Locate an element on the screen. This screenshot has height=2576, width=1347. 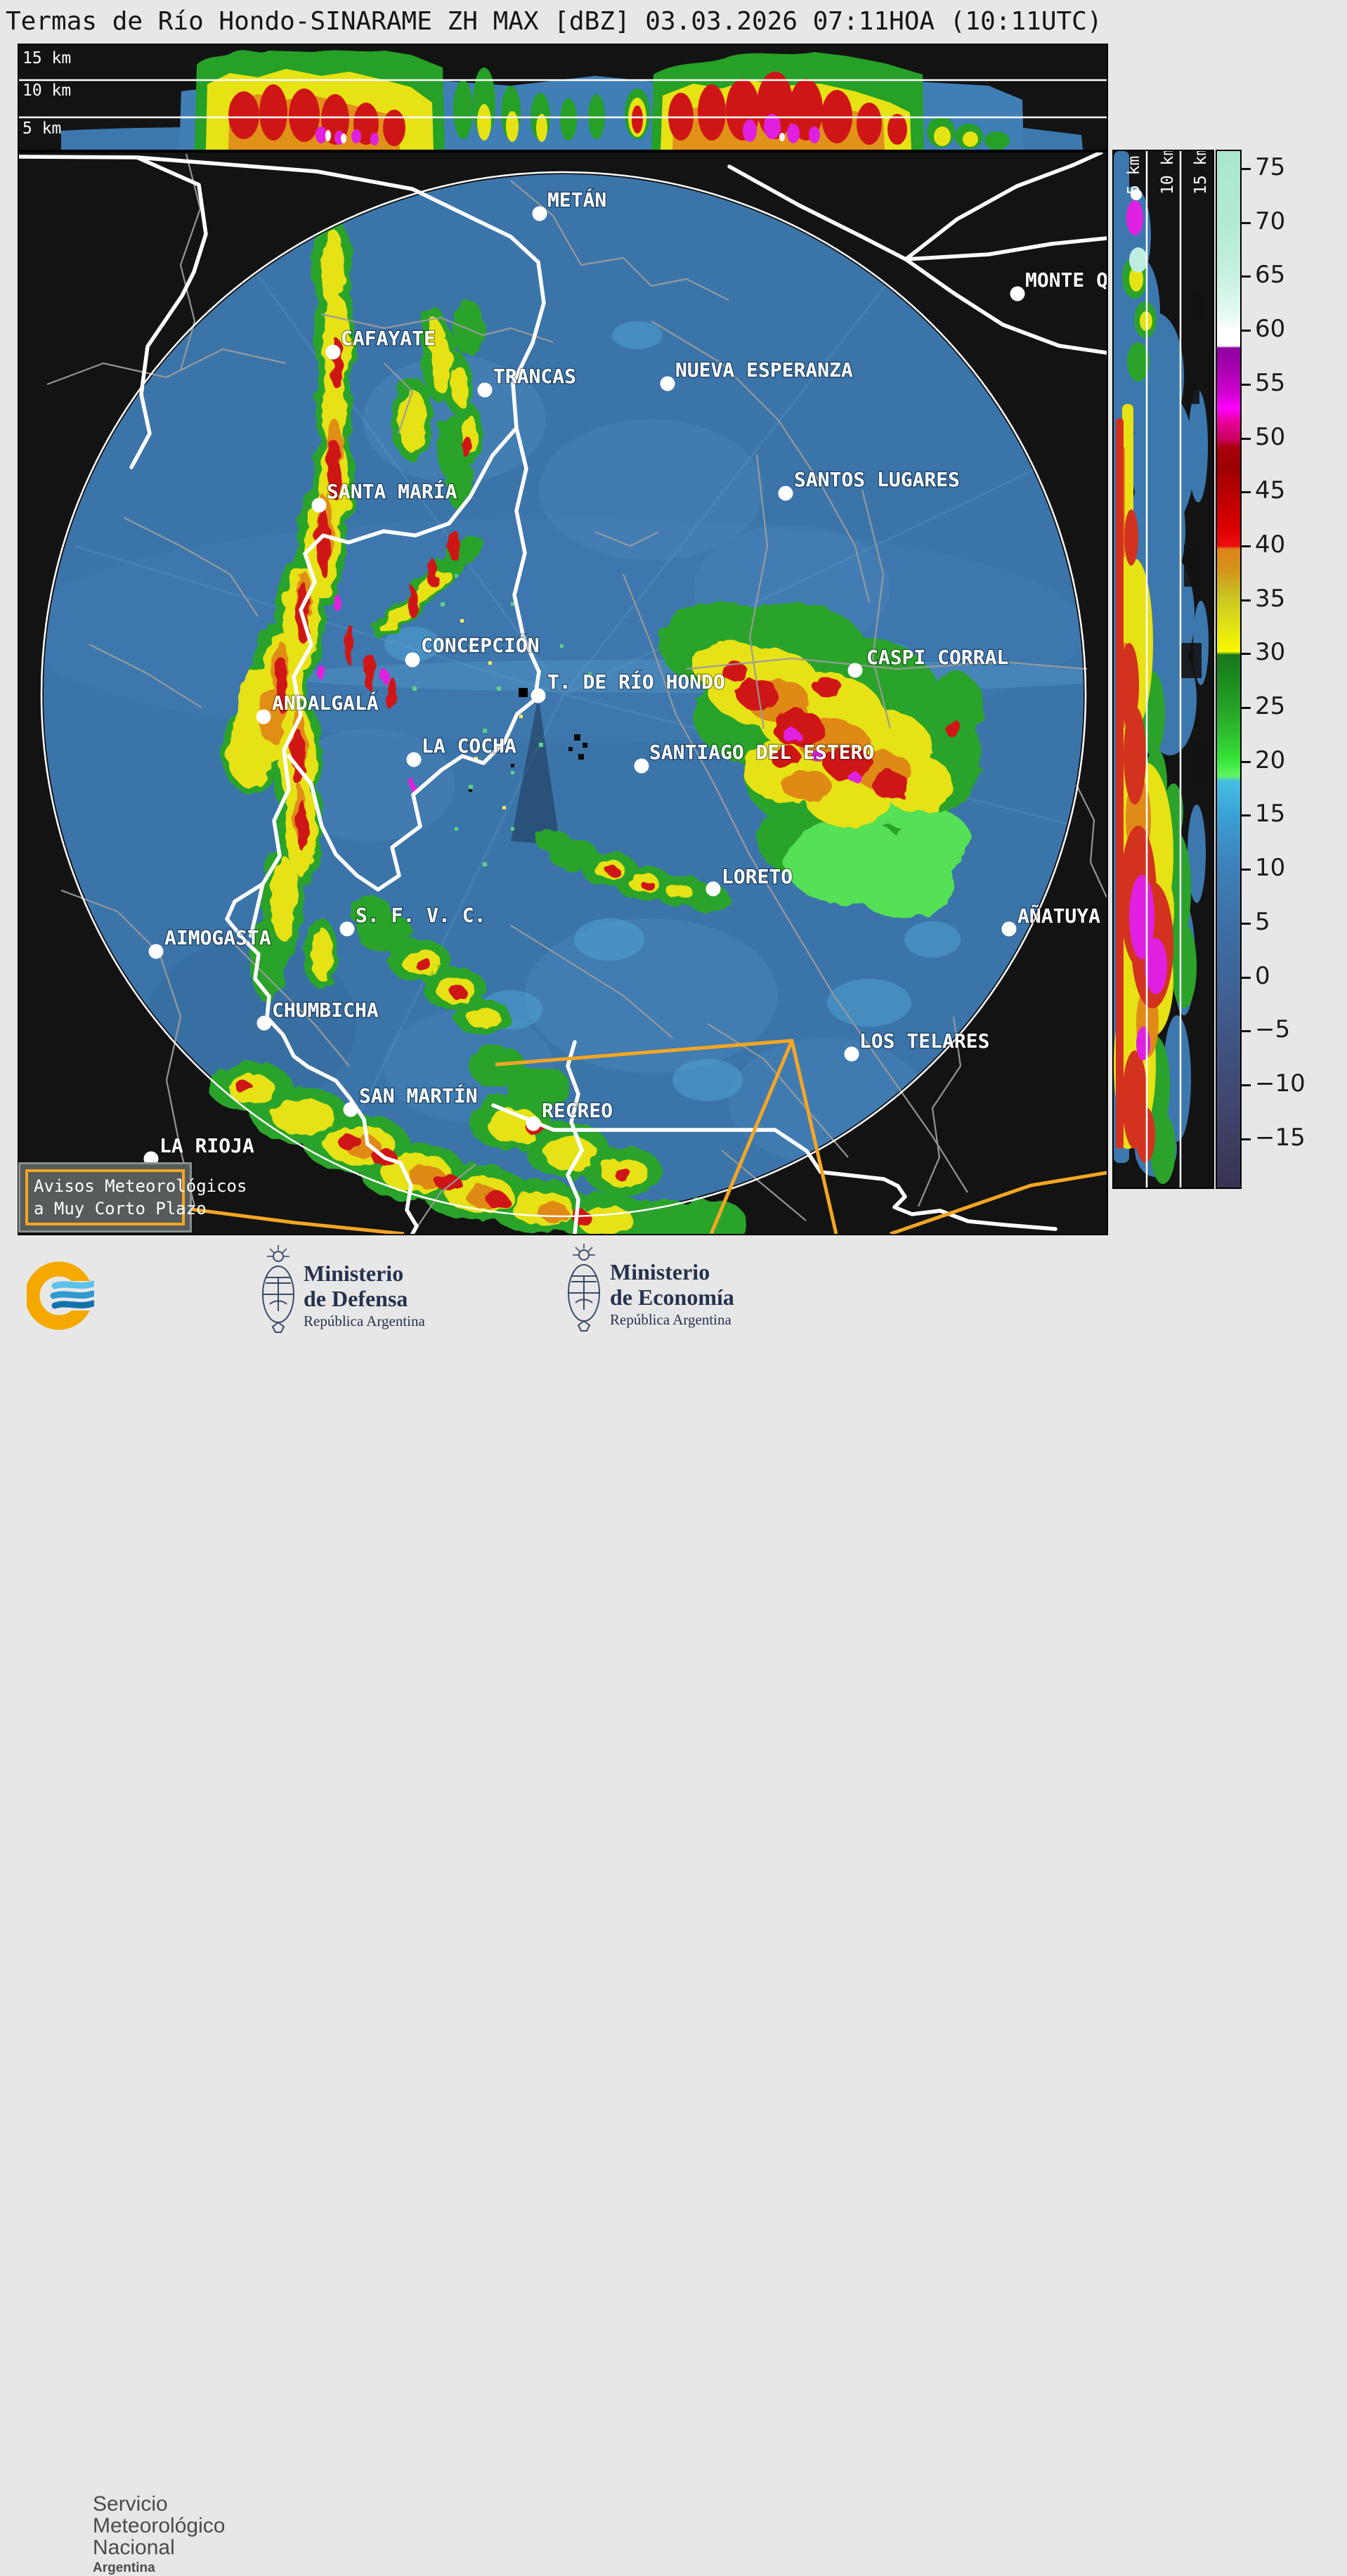
economia-line2: de Economía is located at coordinates (672, 1297).